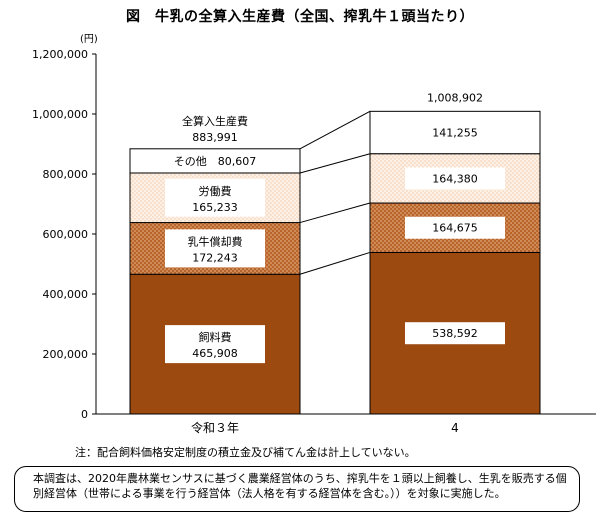 This screenshot has width=600, height=526. Describe the element at coordinates (215, 191) in the screenshot. I see `series-label: 労働費` at that location.